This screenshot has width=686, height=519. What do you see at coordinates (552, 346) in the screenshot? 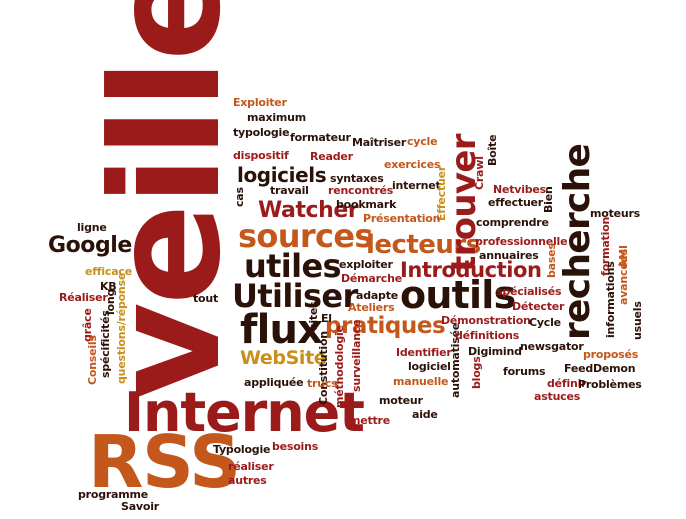
I see `word-newsgator: newsgator` at bounding box center [552, 346].